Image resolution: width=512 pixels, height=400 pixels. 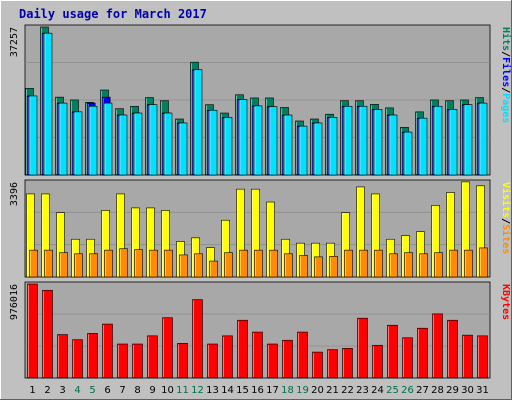 I want to click on kbytes-bar-day-22-face, so click(x=347, y=363).